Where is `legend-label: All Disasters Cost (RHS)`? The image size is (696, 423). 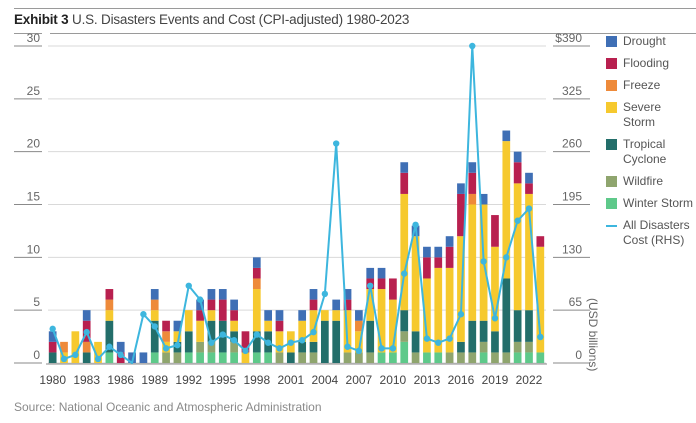
legend-label: All Disasters Cost (RHS) is located at coordinates (656, 232).